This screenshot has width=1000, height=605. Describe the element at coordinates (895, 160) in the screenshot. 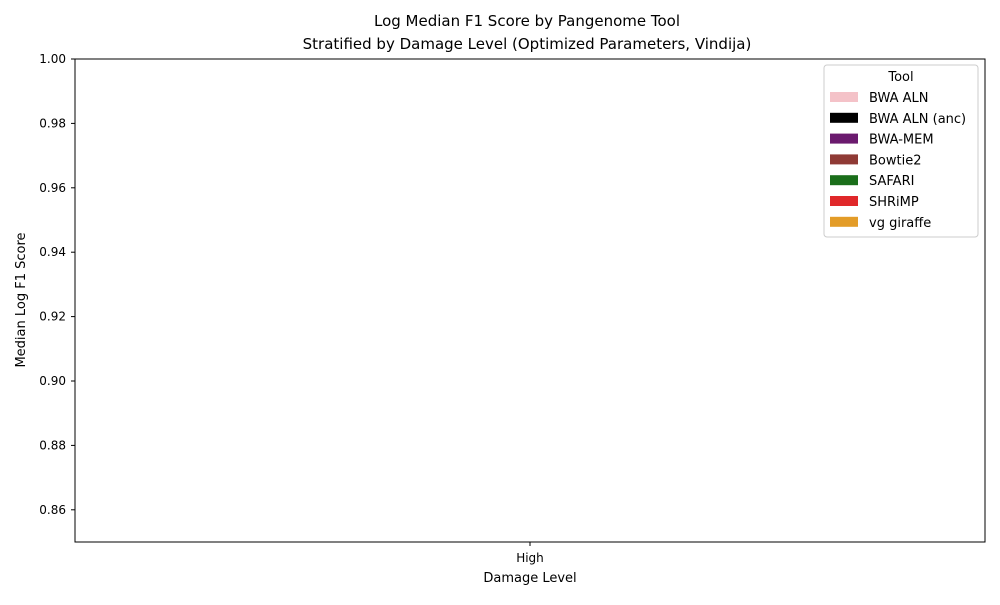

I see `legend-label: Bowtie2` at that location.